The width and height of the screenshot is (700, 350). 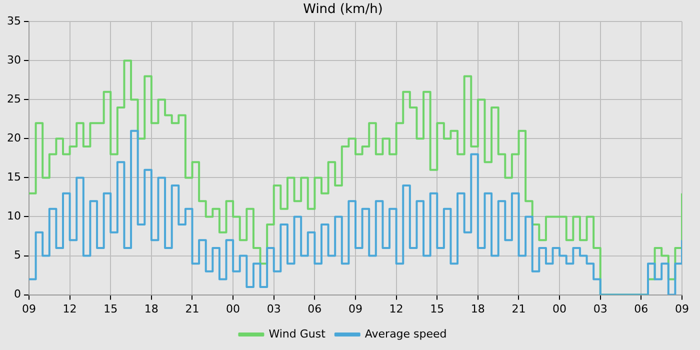 What do you see at coordinates (17, 294) in the screenshot?
I see `y-tick-label: 0` at bounding box center [17, 294].